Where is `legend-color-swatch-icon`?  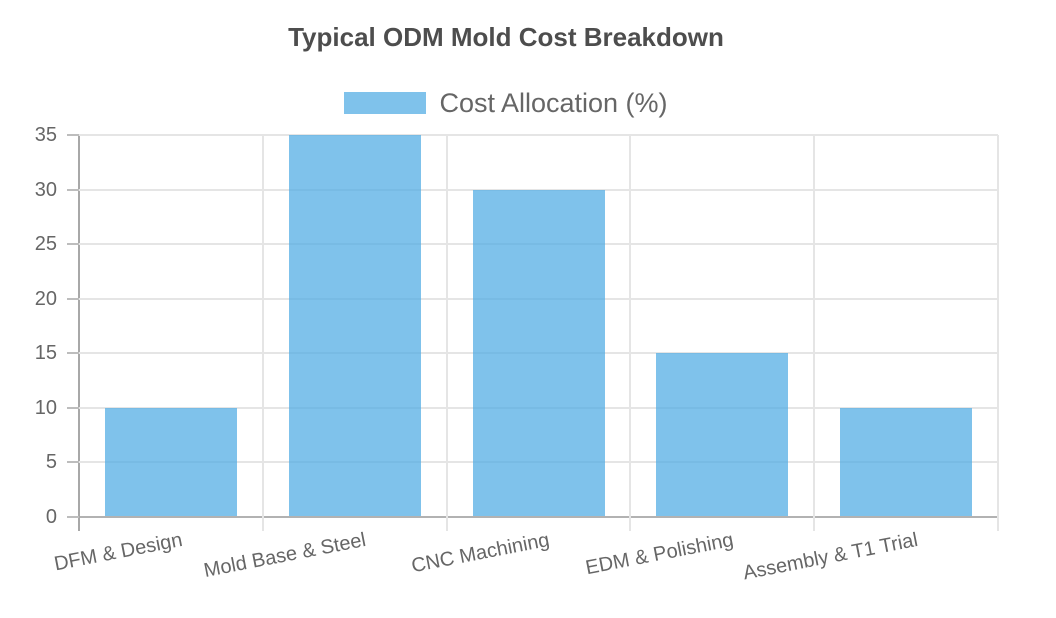
legend-color-swatch-icon is located at coordinates (385, 103).